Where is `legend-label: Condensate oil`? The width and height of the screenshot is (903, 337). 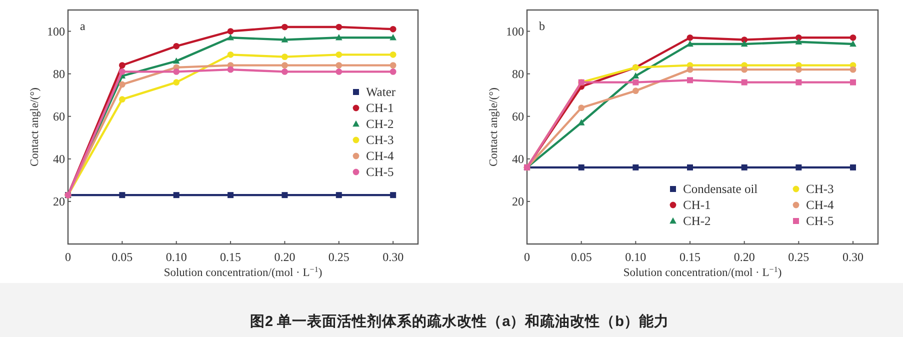
legend-label: Condensate oil is located at coordinates (720, 189).